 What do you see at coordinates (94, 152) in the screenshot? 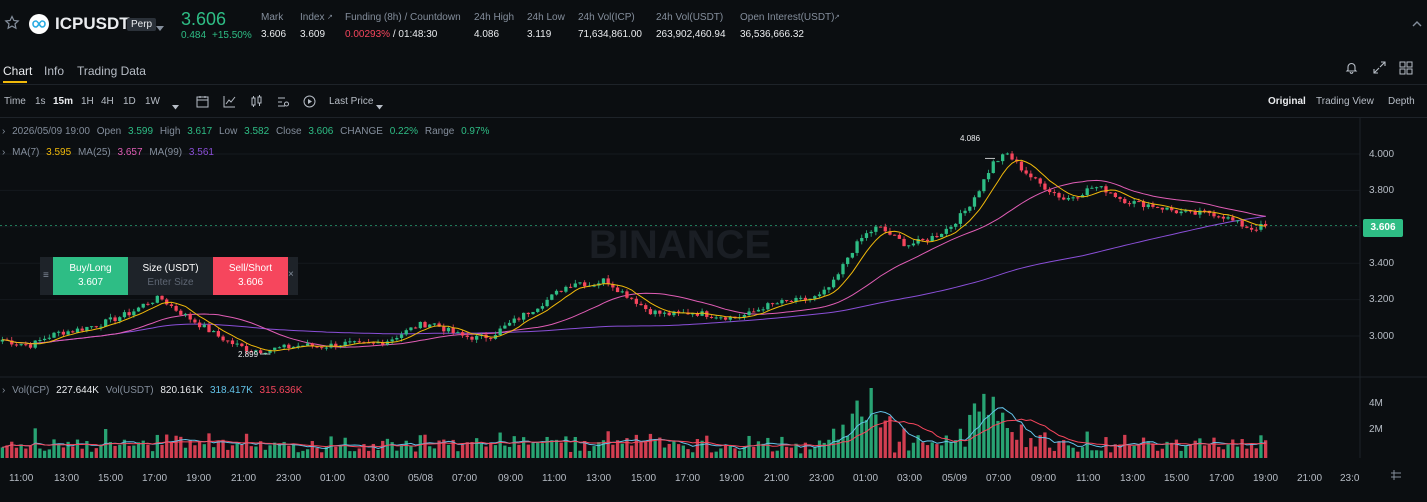
I see `ma25-label: MA(25)` at bounding box center [94, 152].